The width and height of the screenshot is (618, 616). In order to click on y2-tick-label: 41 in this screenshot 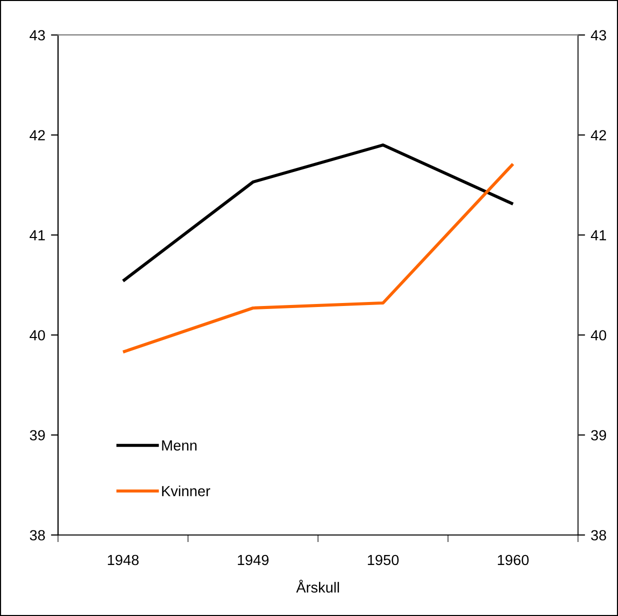, I will do `click(598, 235)`.